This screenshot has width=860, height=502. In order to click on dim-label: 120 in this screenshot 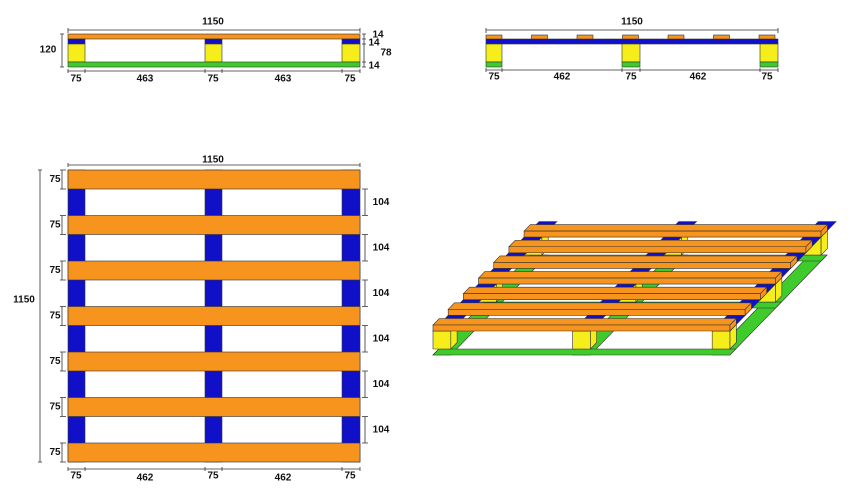, I will do `click(48, 50)`.